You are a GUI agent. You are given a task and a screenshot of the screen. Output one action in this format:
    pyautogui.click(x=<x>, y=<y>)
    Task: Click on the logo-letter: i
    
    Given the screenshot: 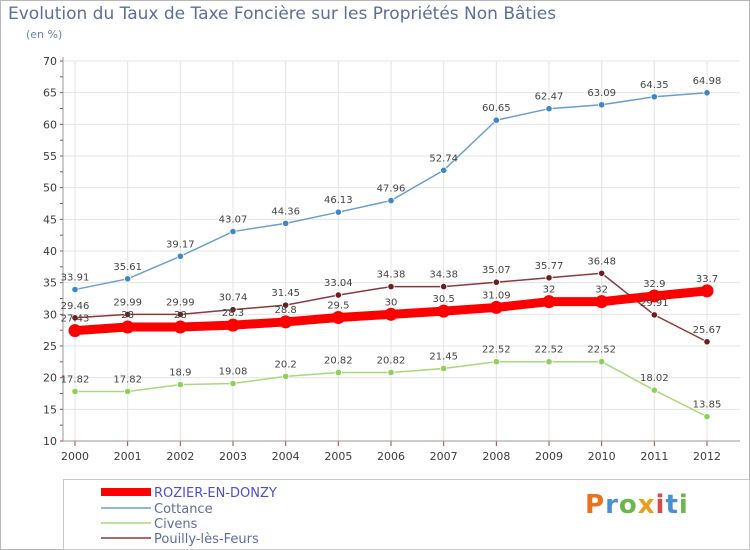 What is the action you would take?
    pyautogui.click(x=683, y=505)
    